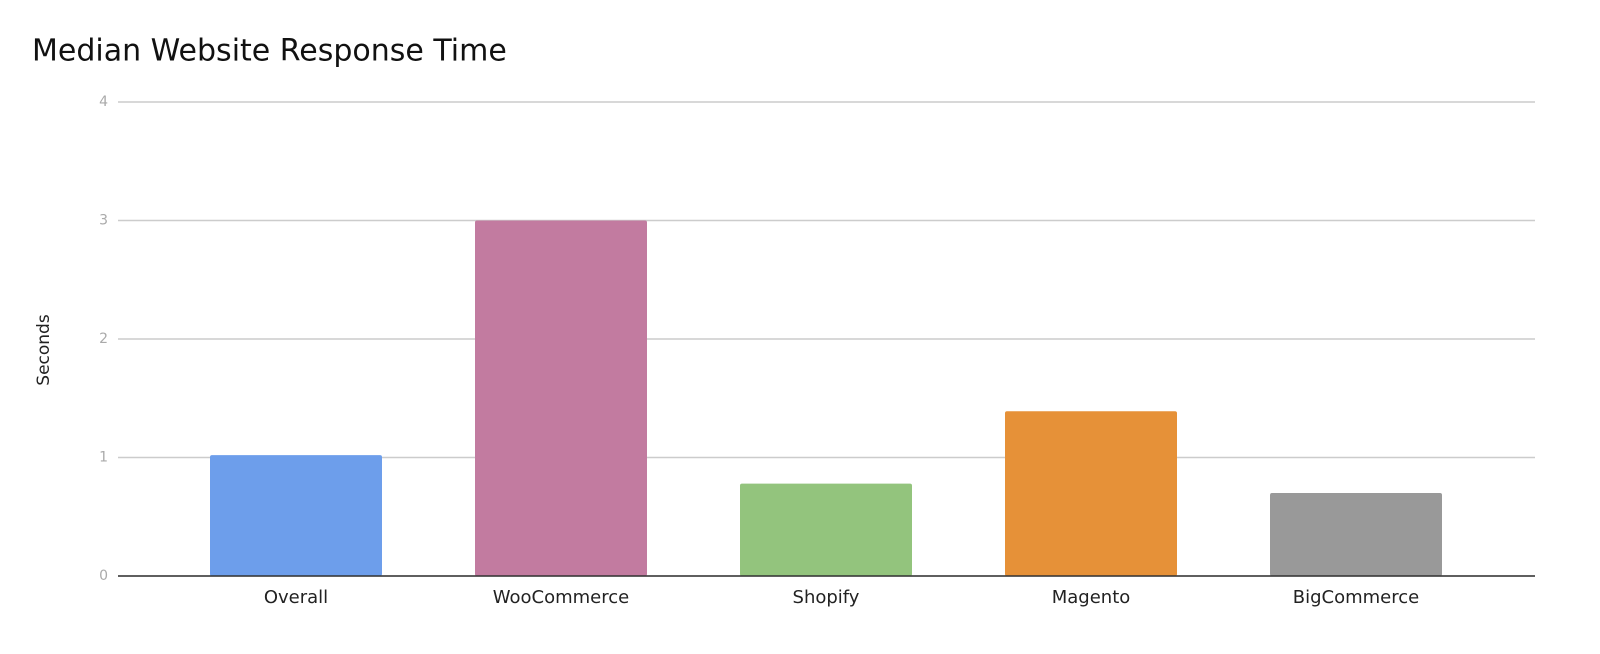 This screenshot has height=654, width=1600. I want to click on y-axis-label: Seconds, so click(44, 350).